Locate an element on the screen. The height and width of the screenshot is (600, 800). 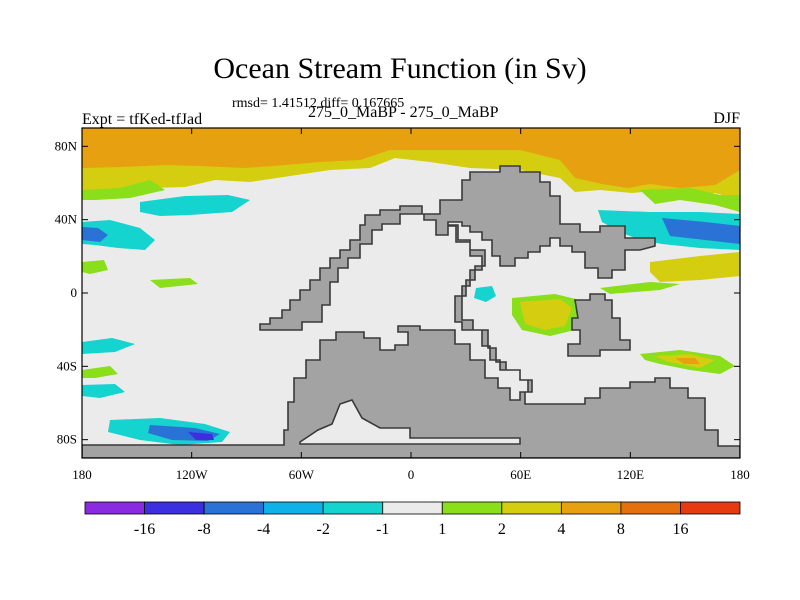
lon-tick-label: 0 is located at coordinates (411, 474).